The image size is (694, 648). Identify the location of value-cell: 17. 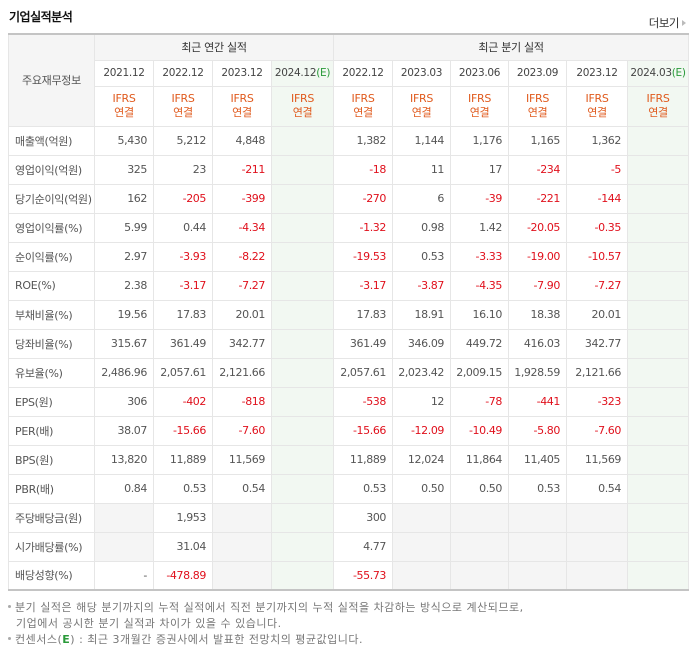
(480, 169).